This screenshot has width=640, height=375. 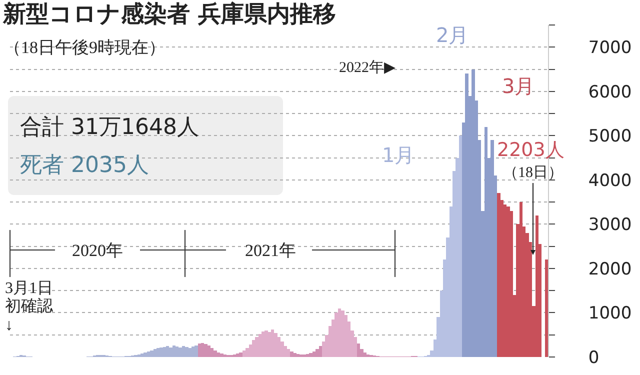 What do you see at coordinates (270, 250) in the screenshot?
I see `annotation: 2021年` at bounding box center [270, 250].